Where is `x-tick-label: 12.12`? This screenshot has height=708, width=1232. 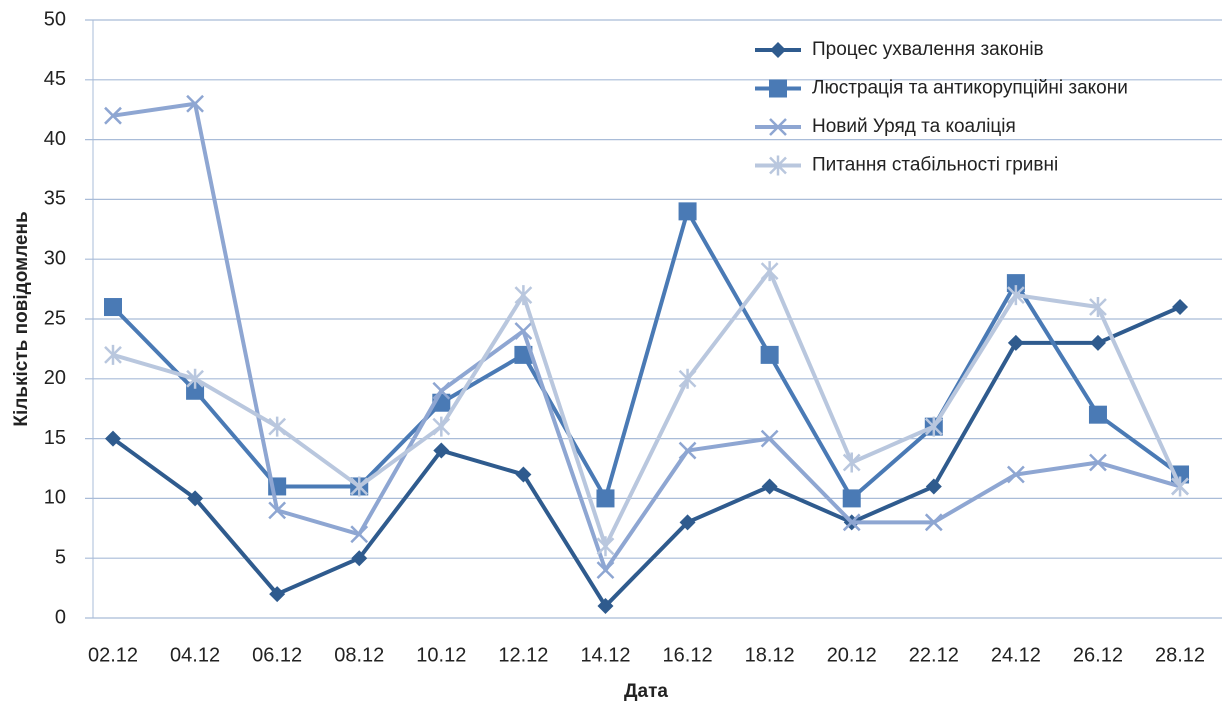 x-tick-label: 12.12 is located at coordinates (523, 655).